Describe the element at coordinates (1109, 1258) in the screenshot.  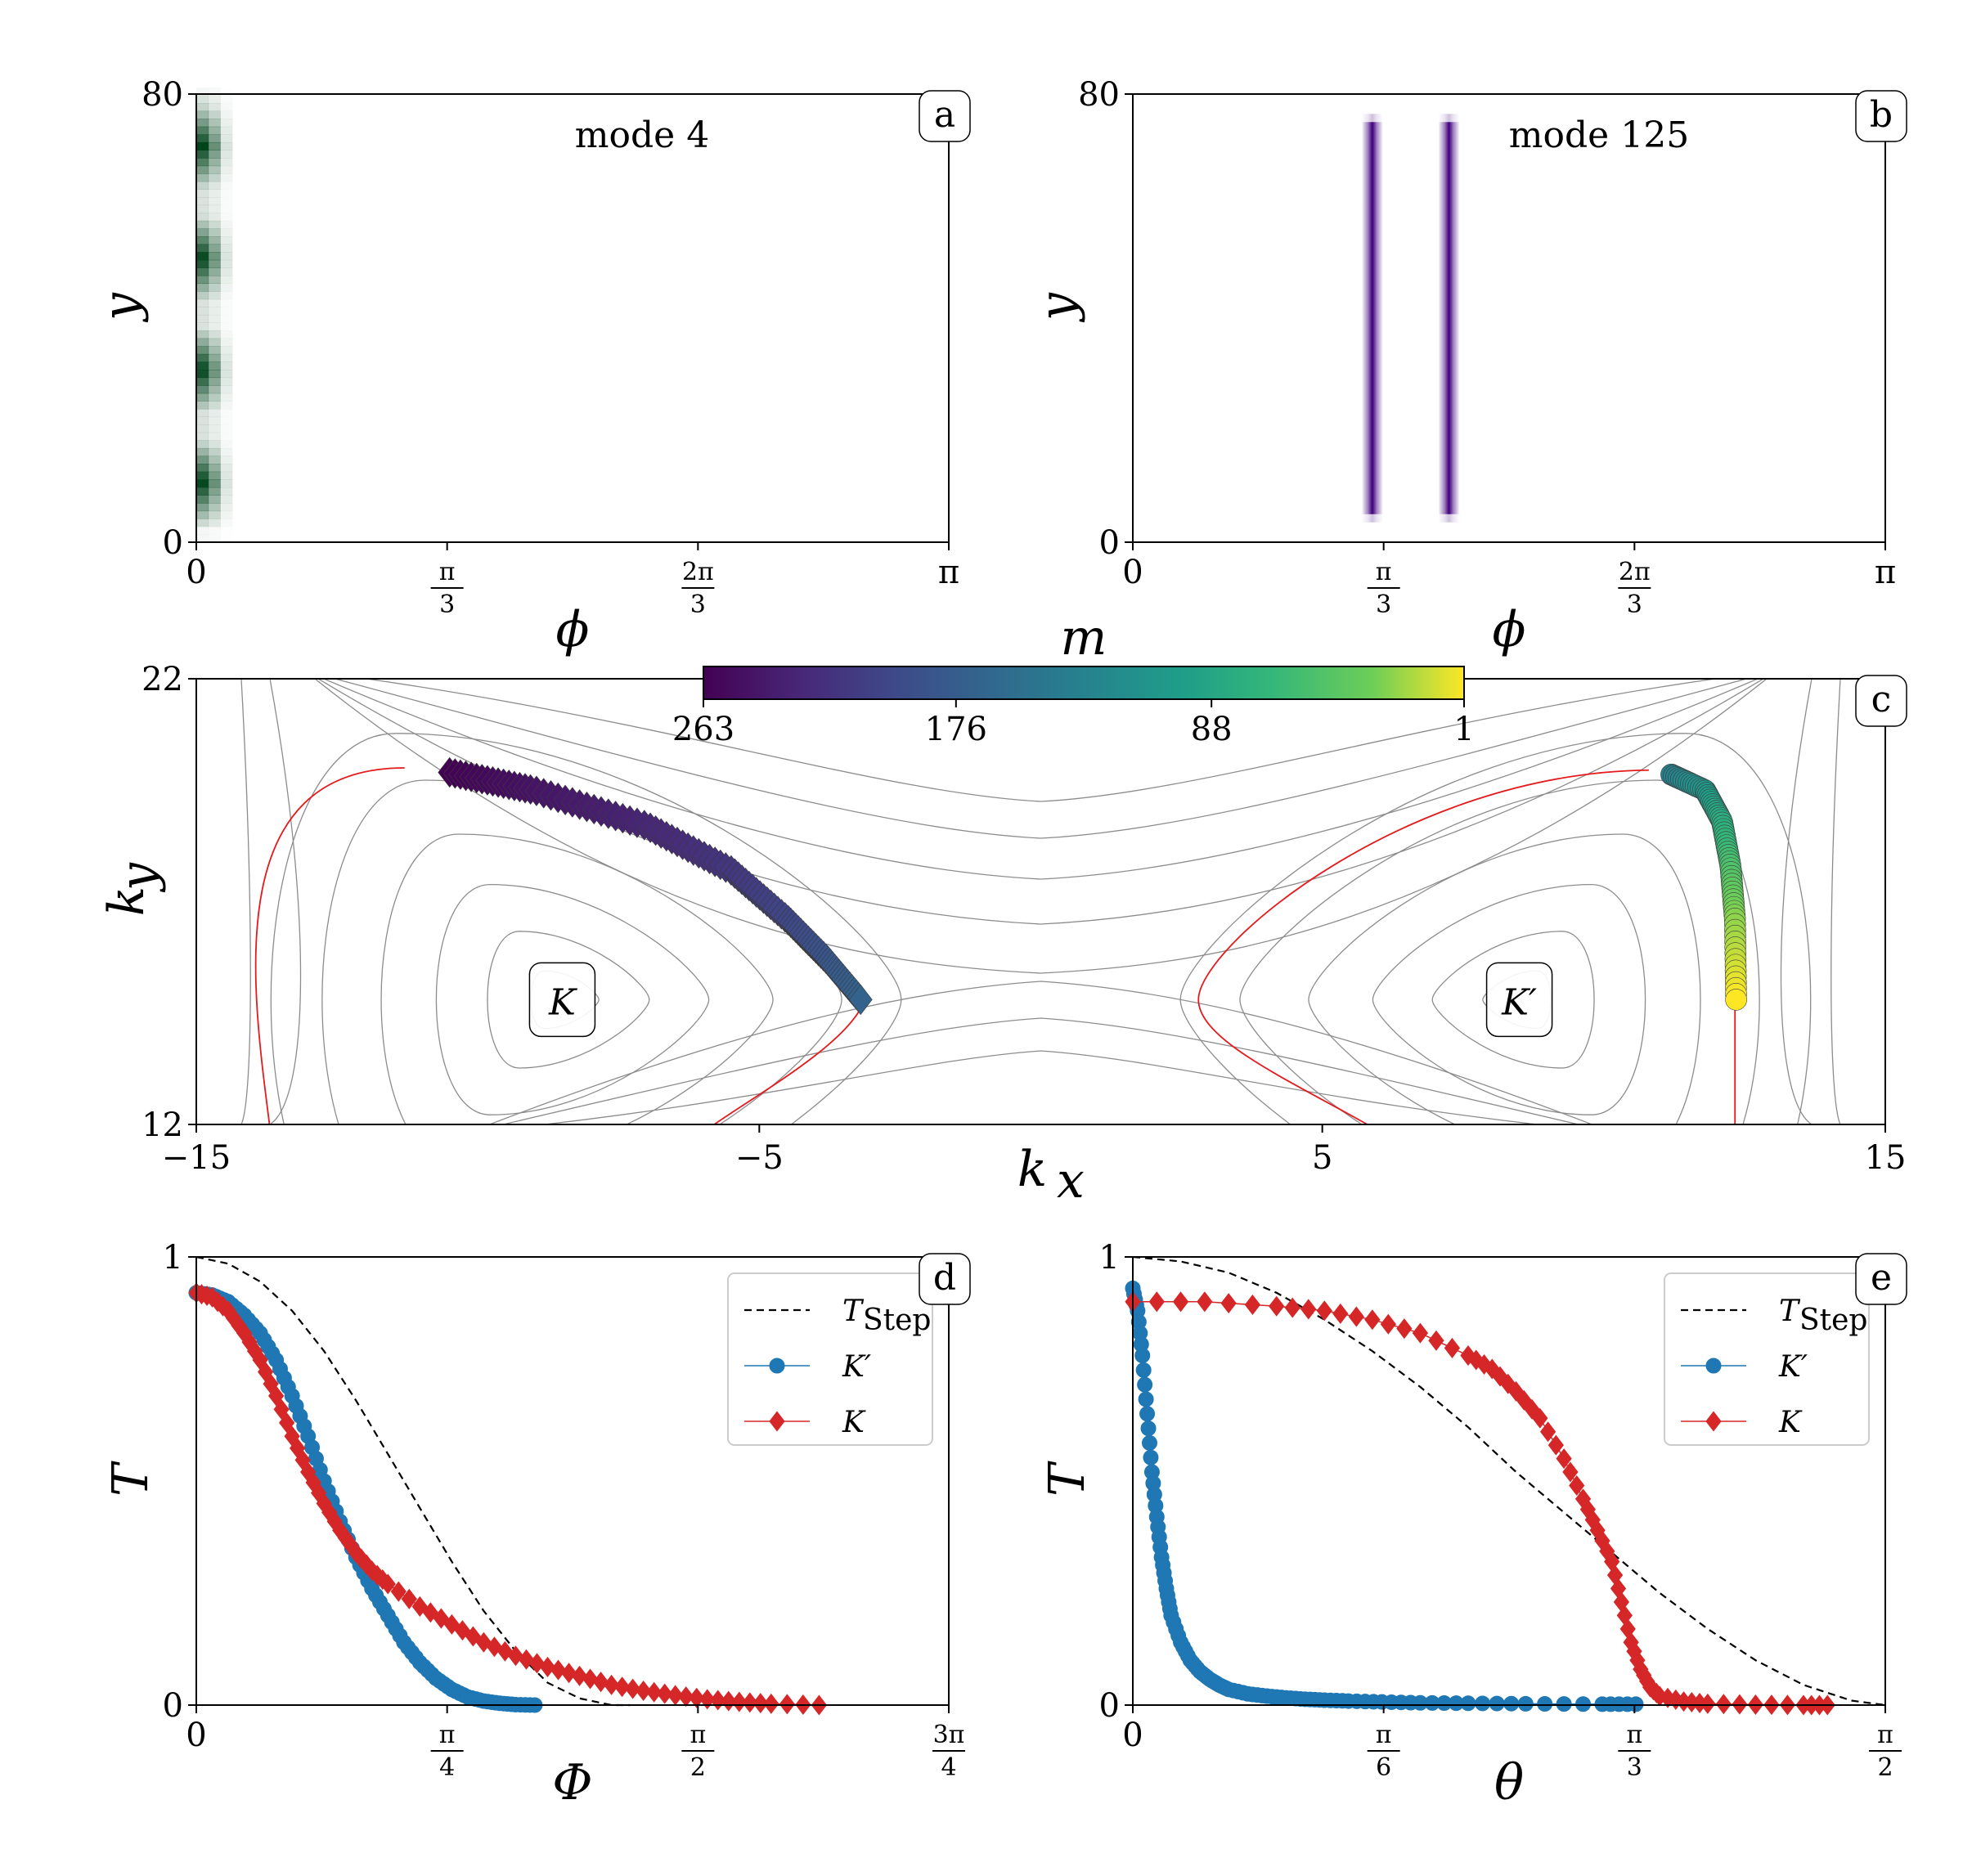
I see `y-tick-label: 1` at that location.